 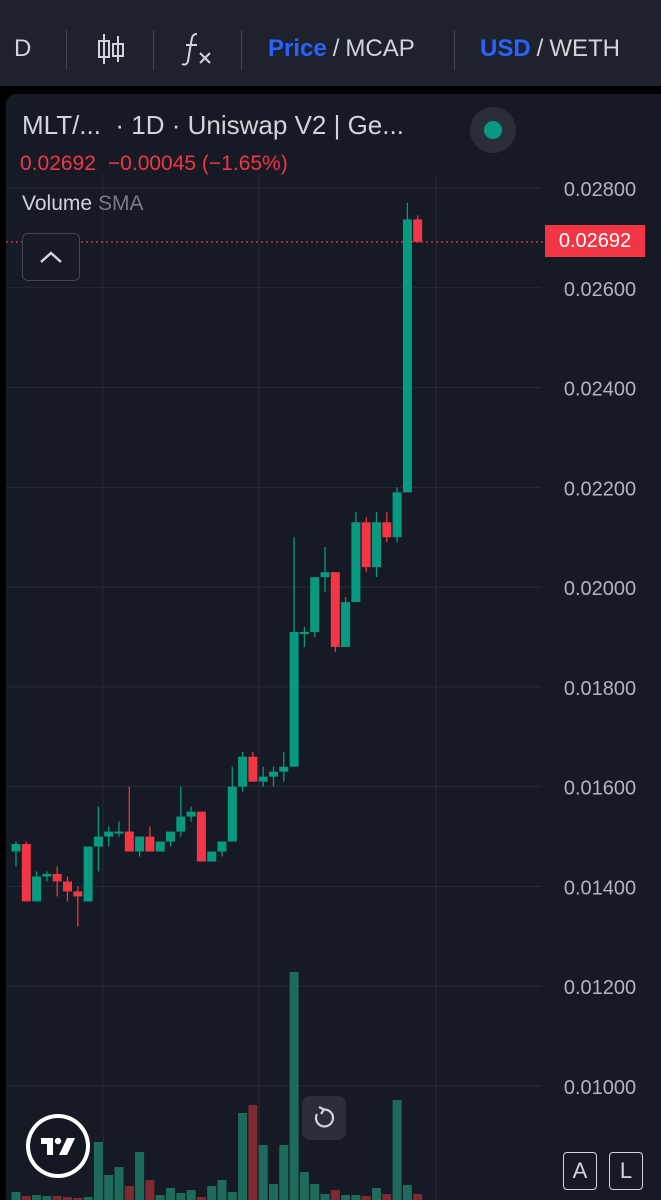 What do you see at coordinates (600, 689) in the screenshot?
I see `y-axis-tick-label: 0.01800` at bounding box center [600, 689].